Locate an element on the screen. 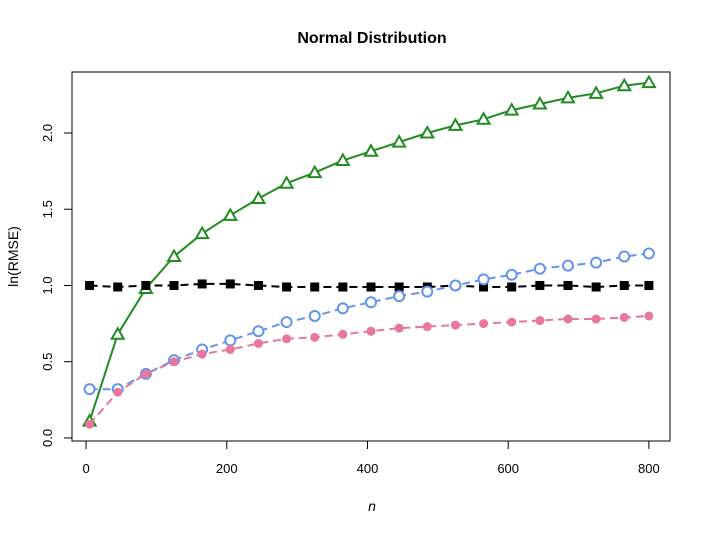 This screenshot has height=533, width=708. y-tick-label: 0.5 is located at coordinates (47, 362).